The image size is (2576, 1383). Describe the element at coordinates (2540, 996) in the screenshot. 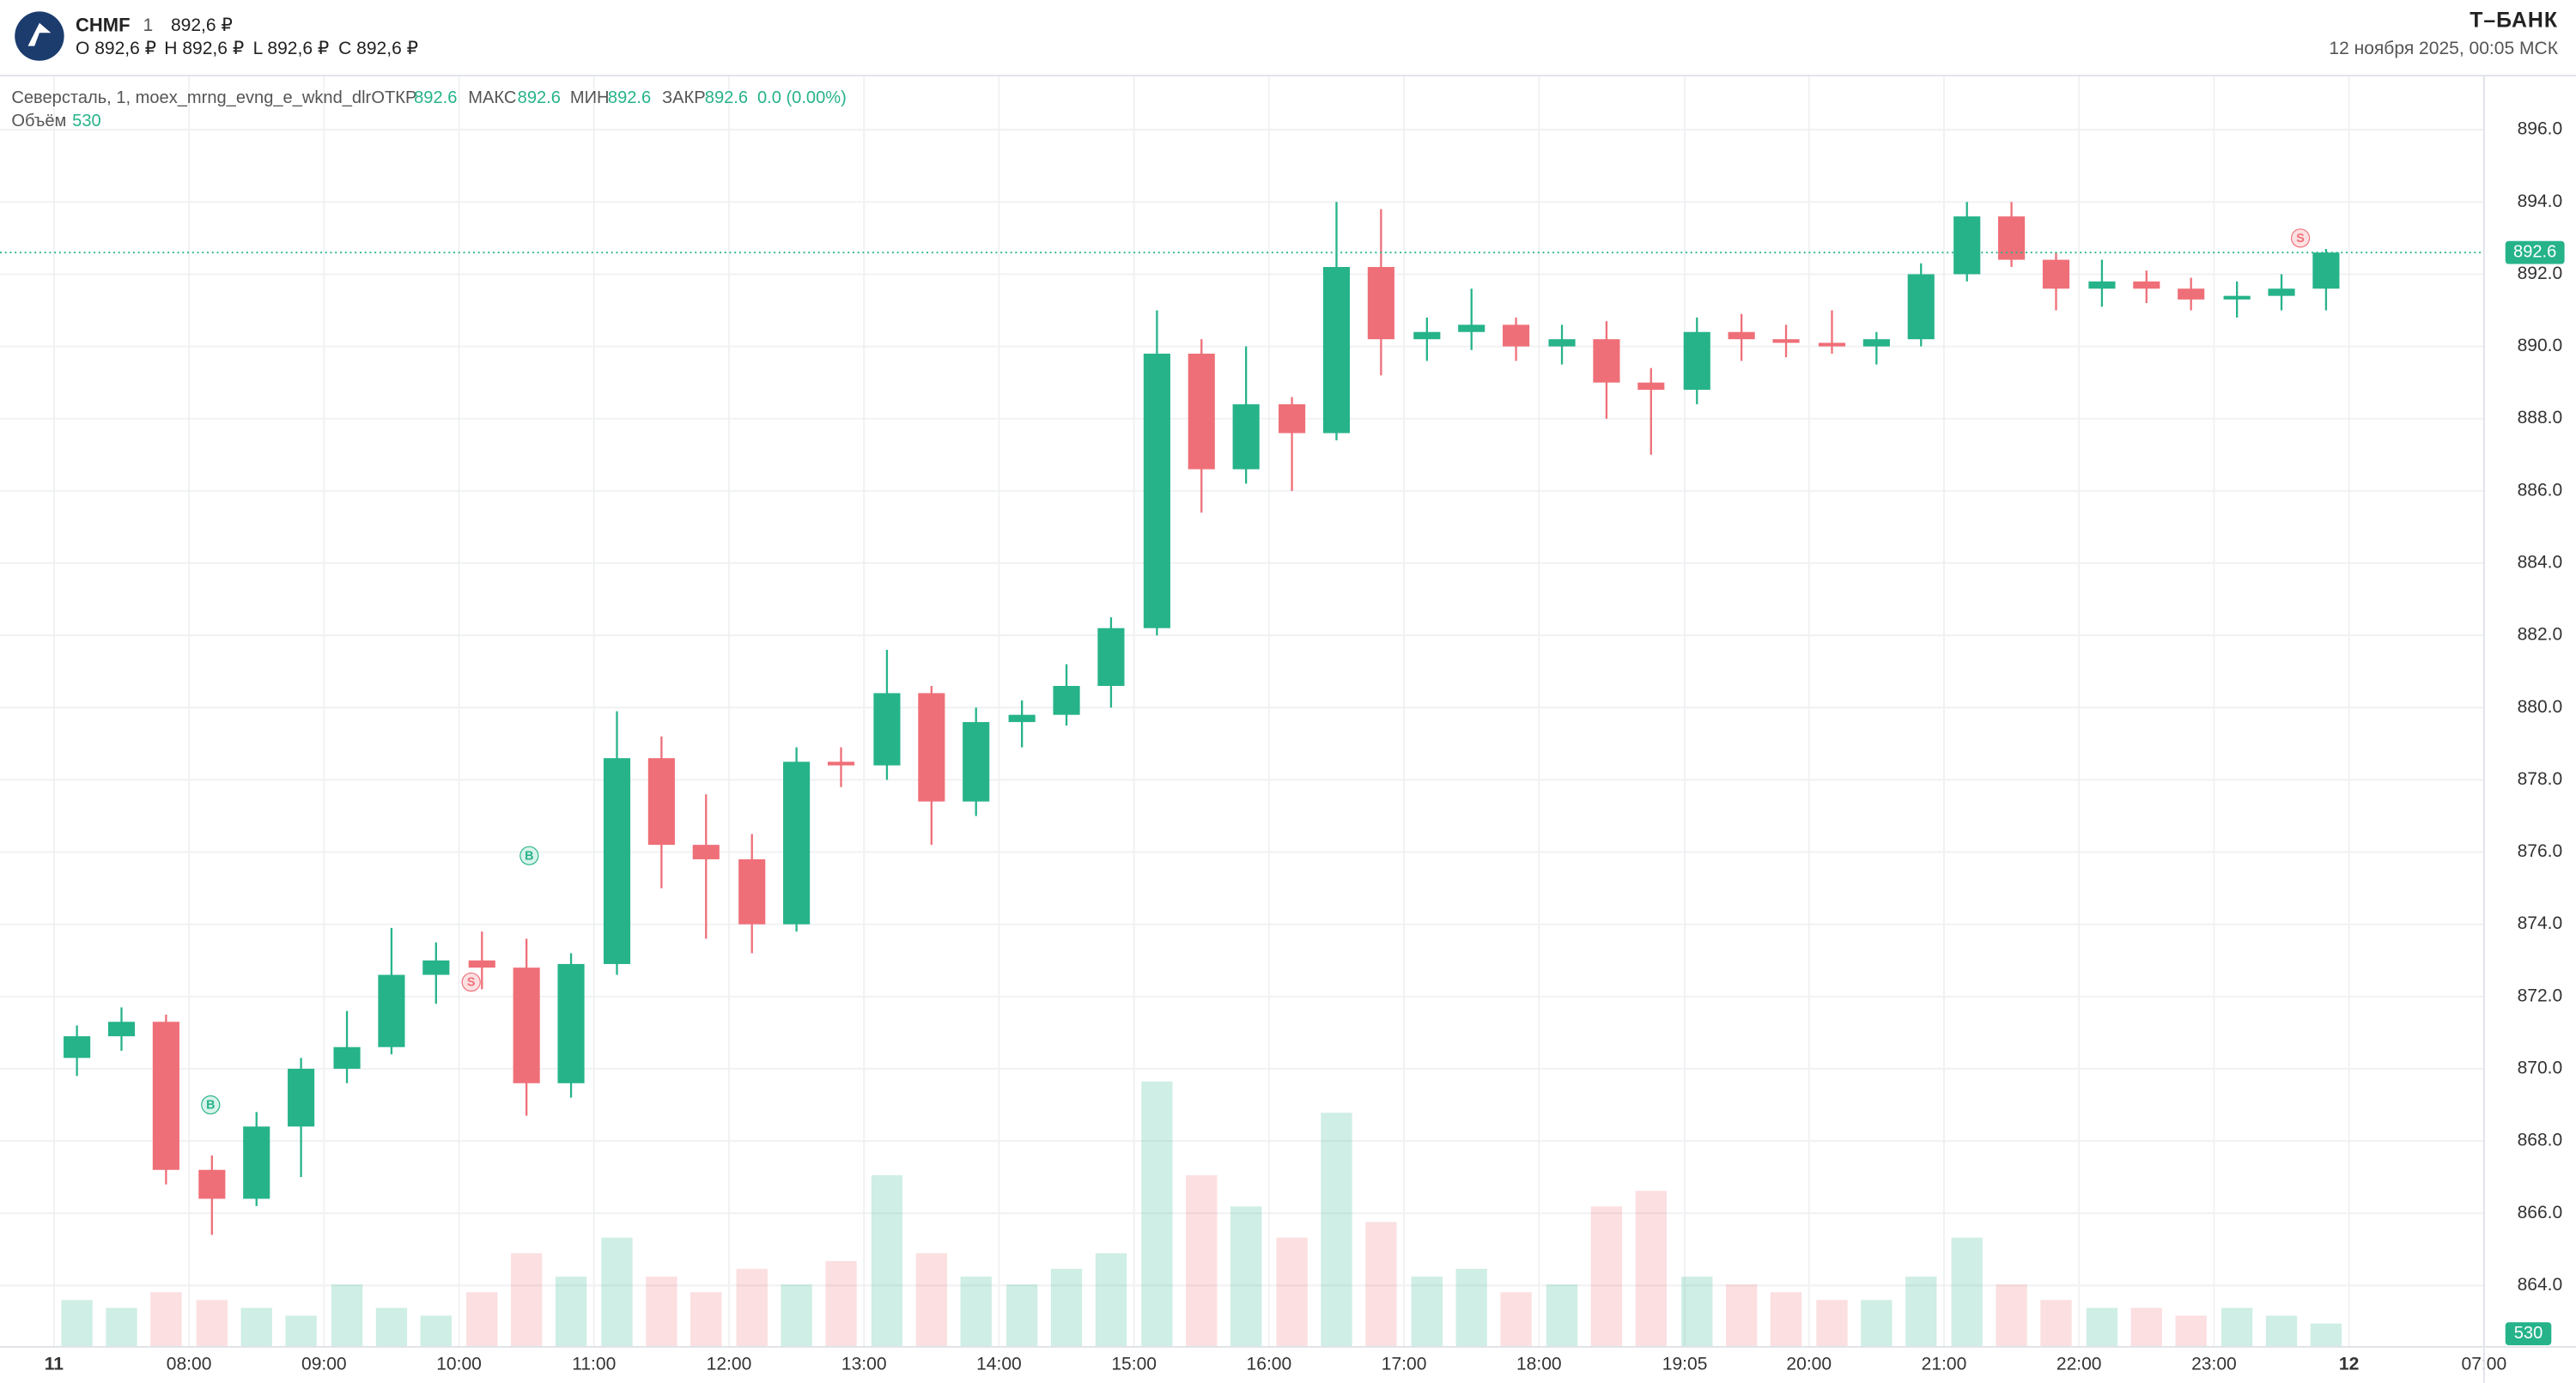

I see `y-tick-label: 872.0` at that location.